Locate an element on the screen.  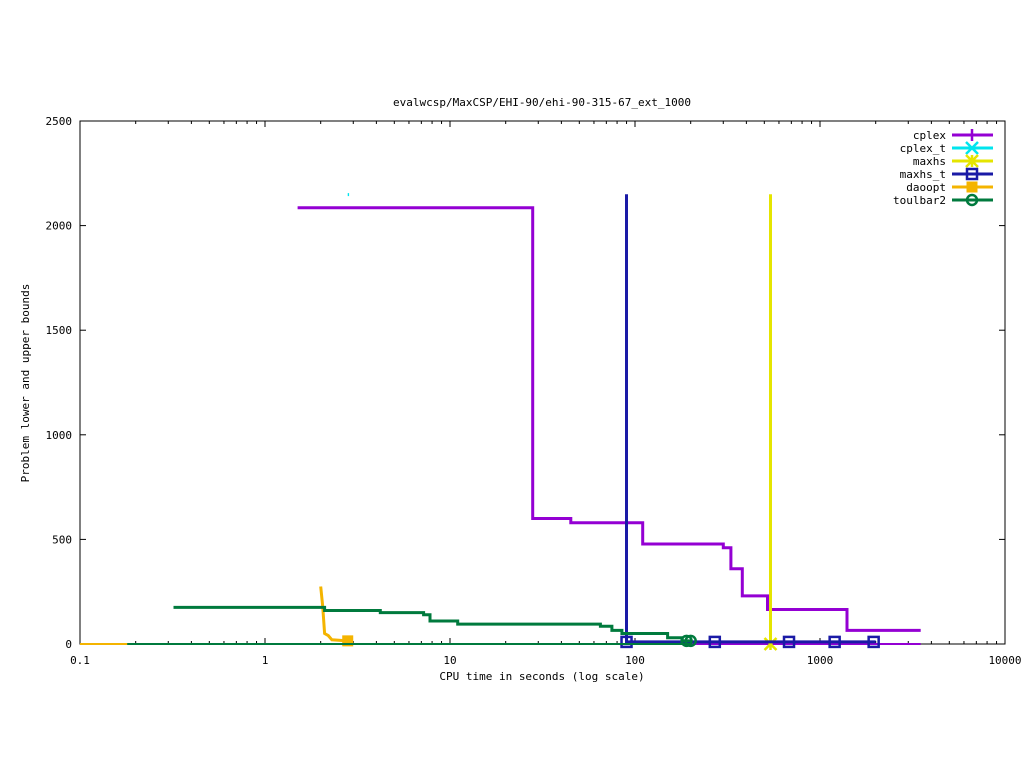
legend-label-maxhs: maxhs is located at coordinates (929, 161).